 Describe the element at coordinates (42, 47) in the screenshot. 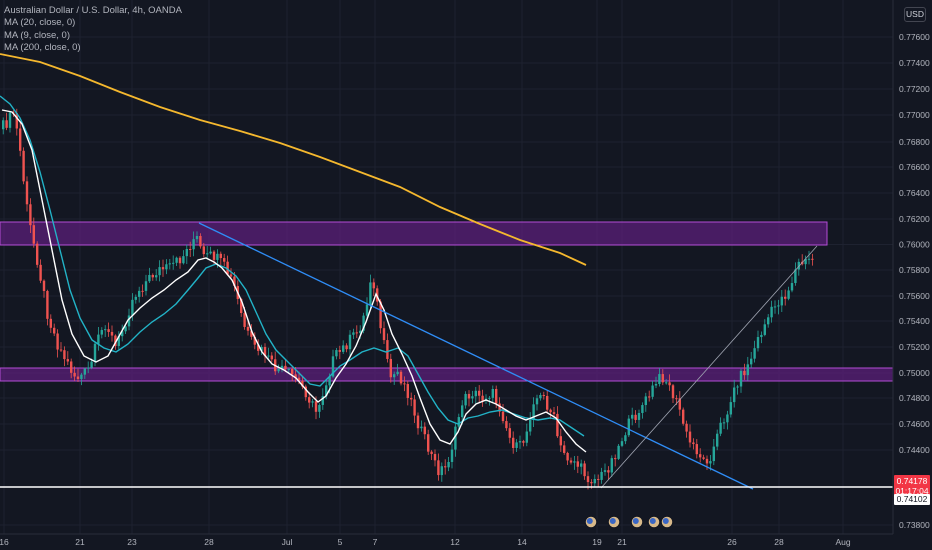

I see `indicator-ma200: MA (200, close, 0)` at that location.